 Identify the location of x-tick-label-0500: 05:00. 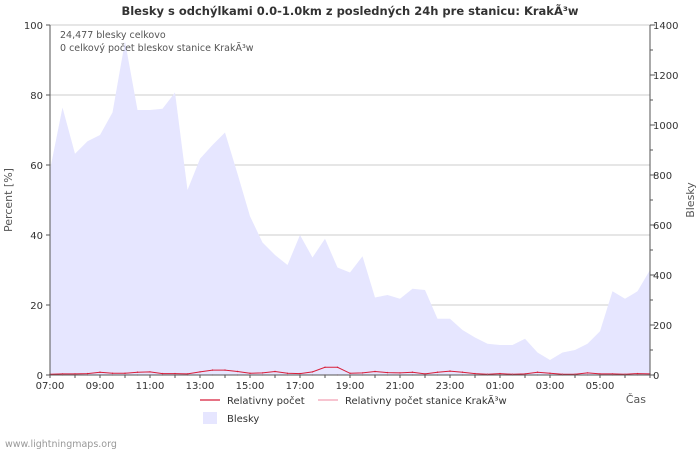
(600, 386).